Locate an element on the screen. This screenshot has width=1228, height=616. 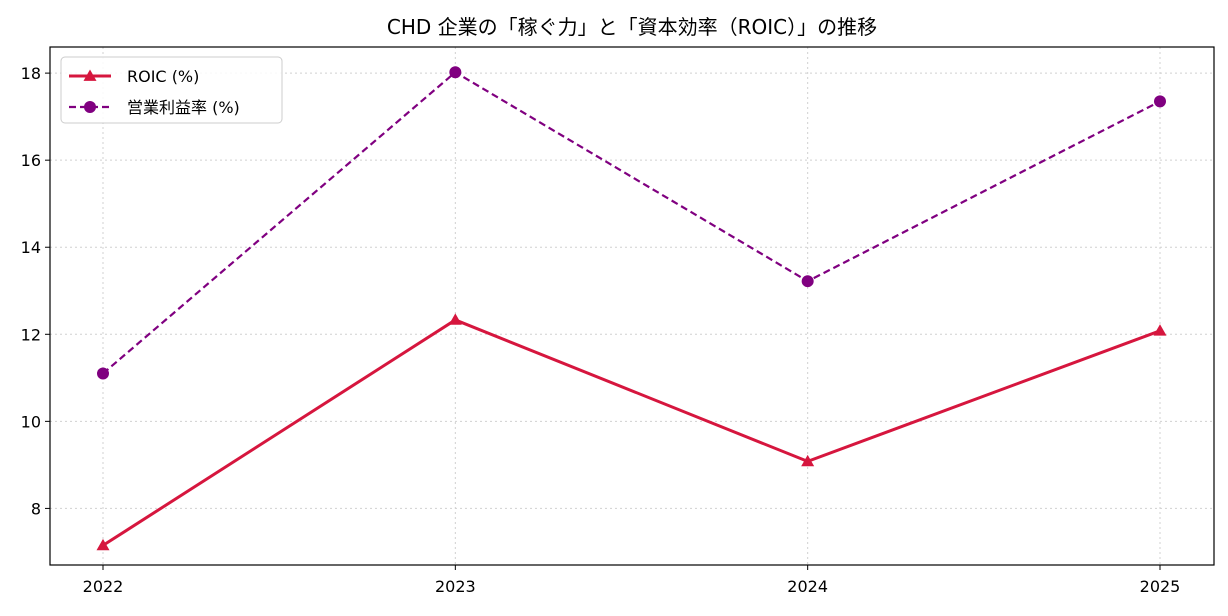
legend: ROIC (%) 営業利益率 (%) is located at coordinates (171, 90).